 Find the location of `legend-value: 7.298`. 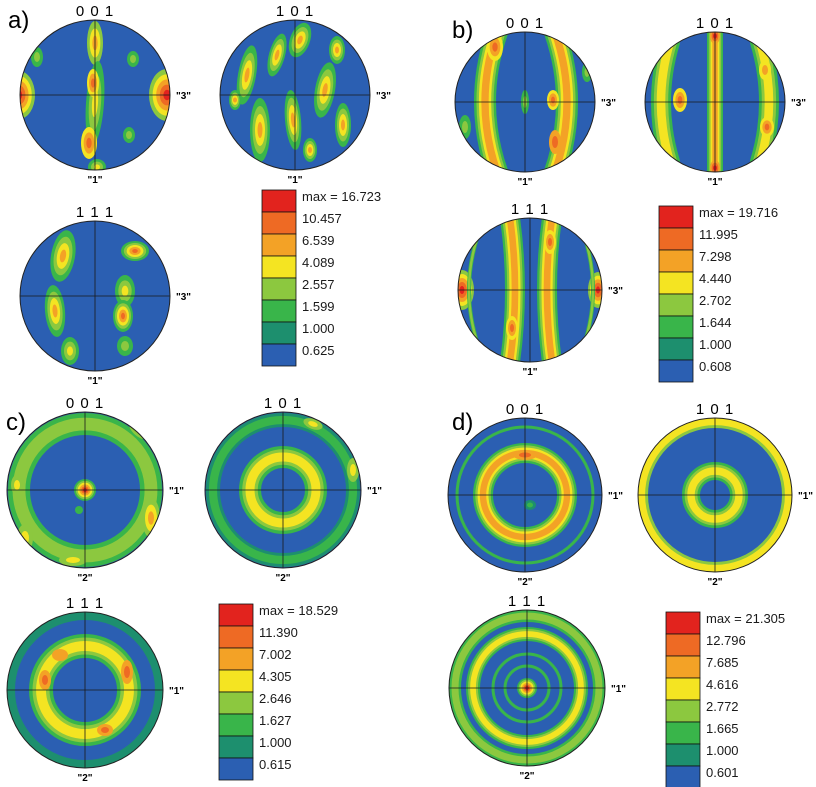

legend-value: 7.298 is located at coordinates (715, 256).